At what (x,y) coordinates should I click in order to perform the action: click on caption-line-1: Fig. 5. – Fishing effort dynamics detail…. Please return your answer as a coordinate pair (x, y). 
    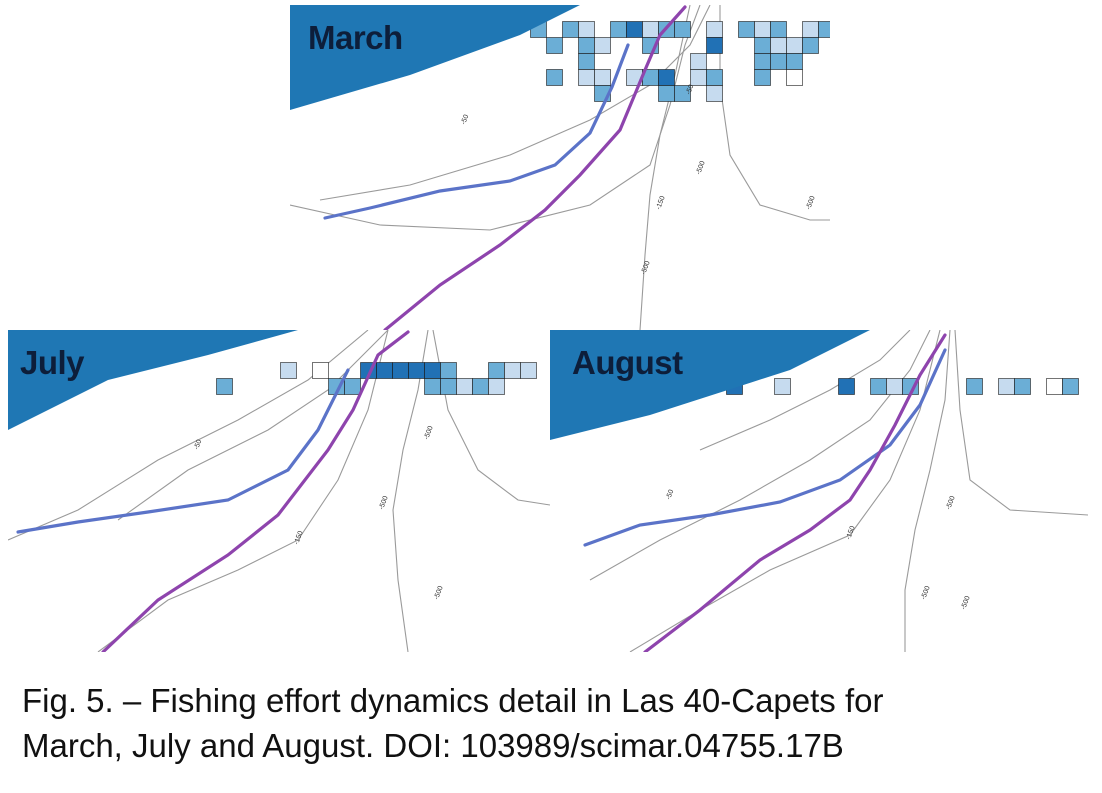
    Looking at the image, I should click on (453, 700).